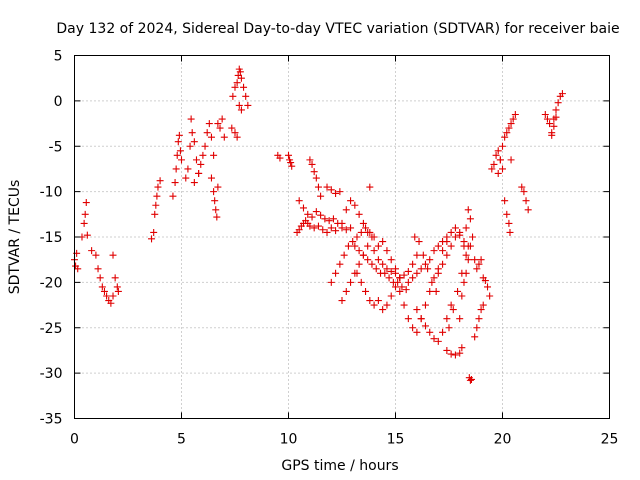 The width and height of the screenshot is (640, 480). Describe the element at coordinates (434, 323) in the screenshot. I see `series-arc-ad` at that location.